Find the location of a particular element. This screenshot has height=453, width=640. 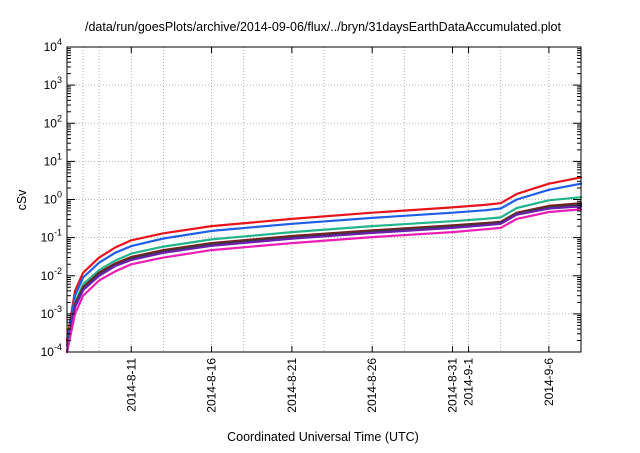

y-tick-label: 10⁰ is located at coordinates (53, 198).